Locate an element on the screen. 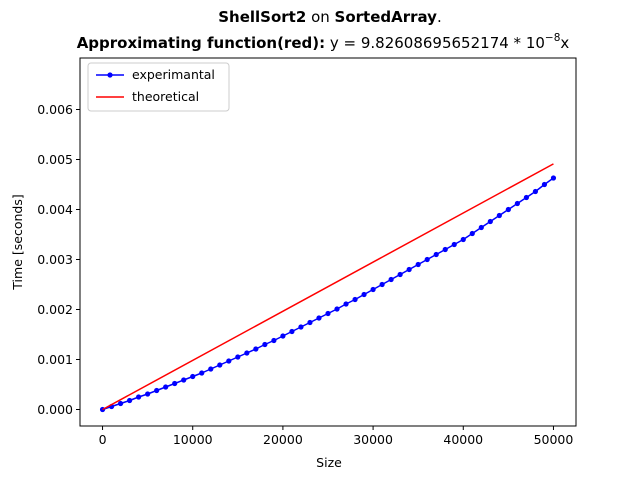 The image size is (640, 480). legend-label-experimental: experimantal is located at coordinates (173, 74).